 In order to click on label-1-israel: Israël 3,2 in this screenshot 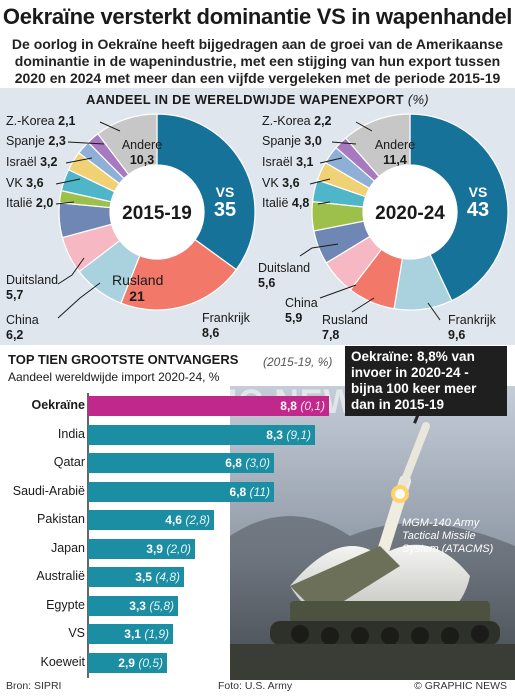, I will do `click(32, 162)`.